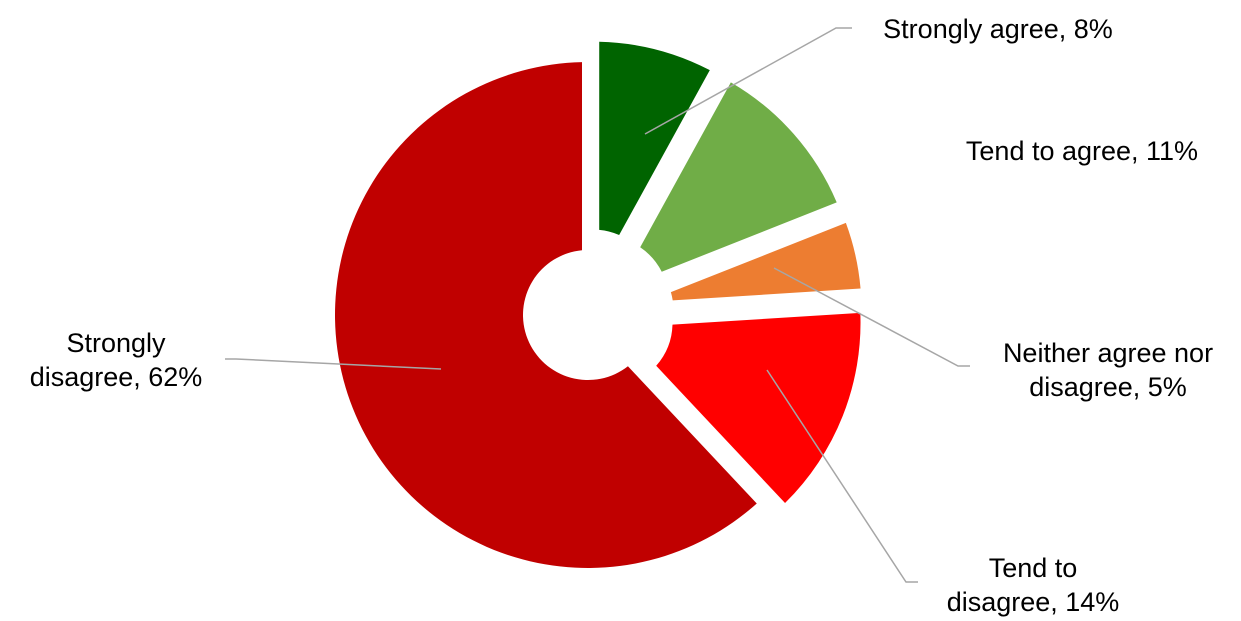 The image size is (1241, 621). Describe the element at coordinates (748, 81) in the screenshot. I see `leader-line-strongly-agree` at that location.